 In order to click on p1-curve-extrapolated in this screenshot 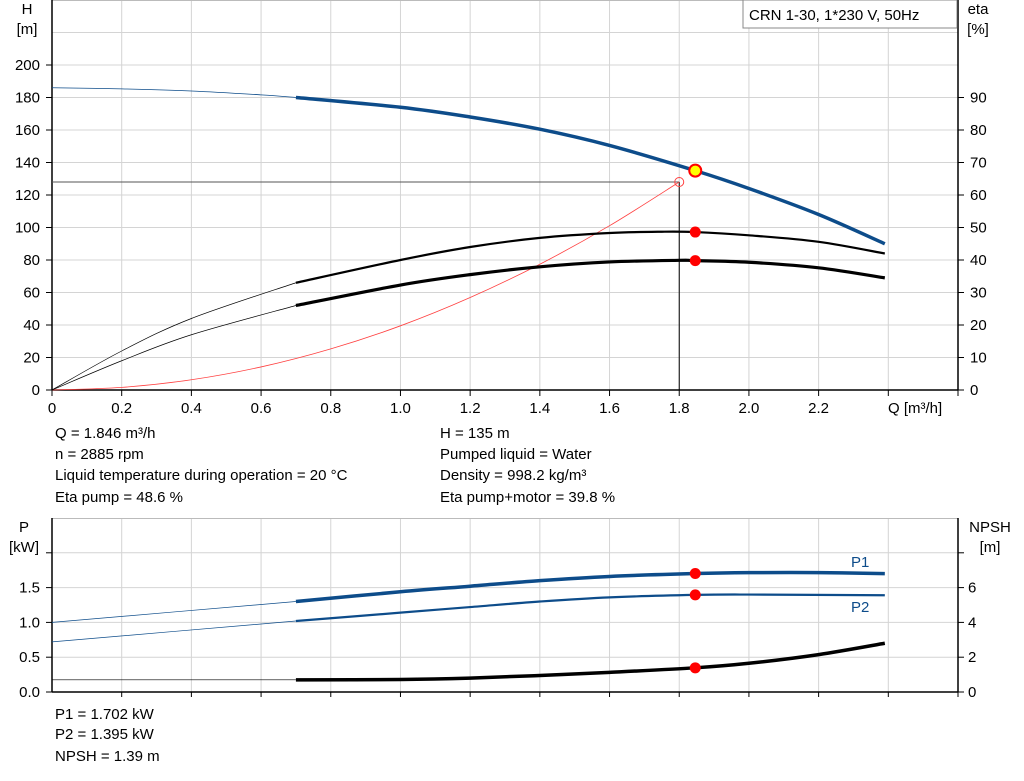, I will do `click(173, 612)`.